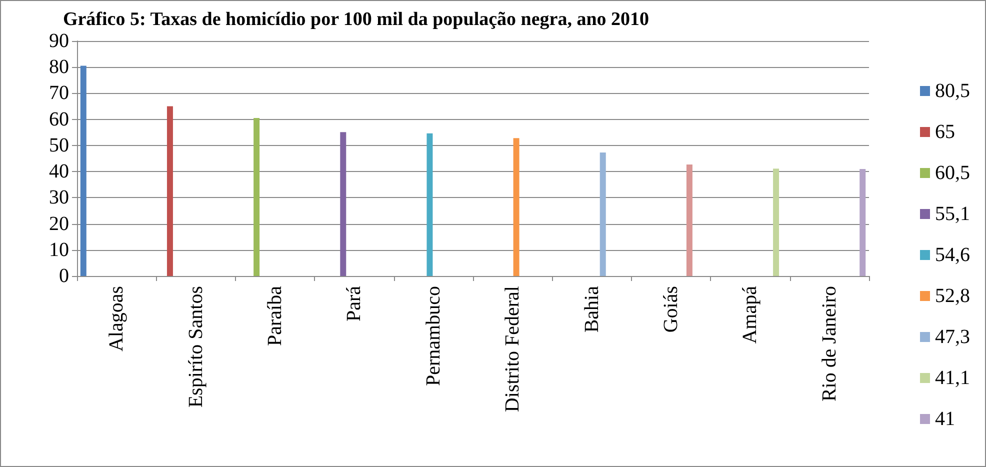  Describe the element at coordinates (952, 91) in the screenshot. I see `legend-label: 80,5` at that location.